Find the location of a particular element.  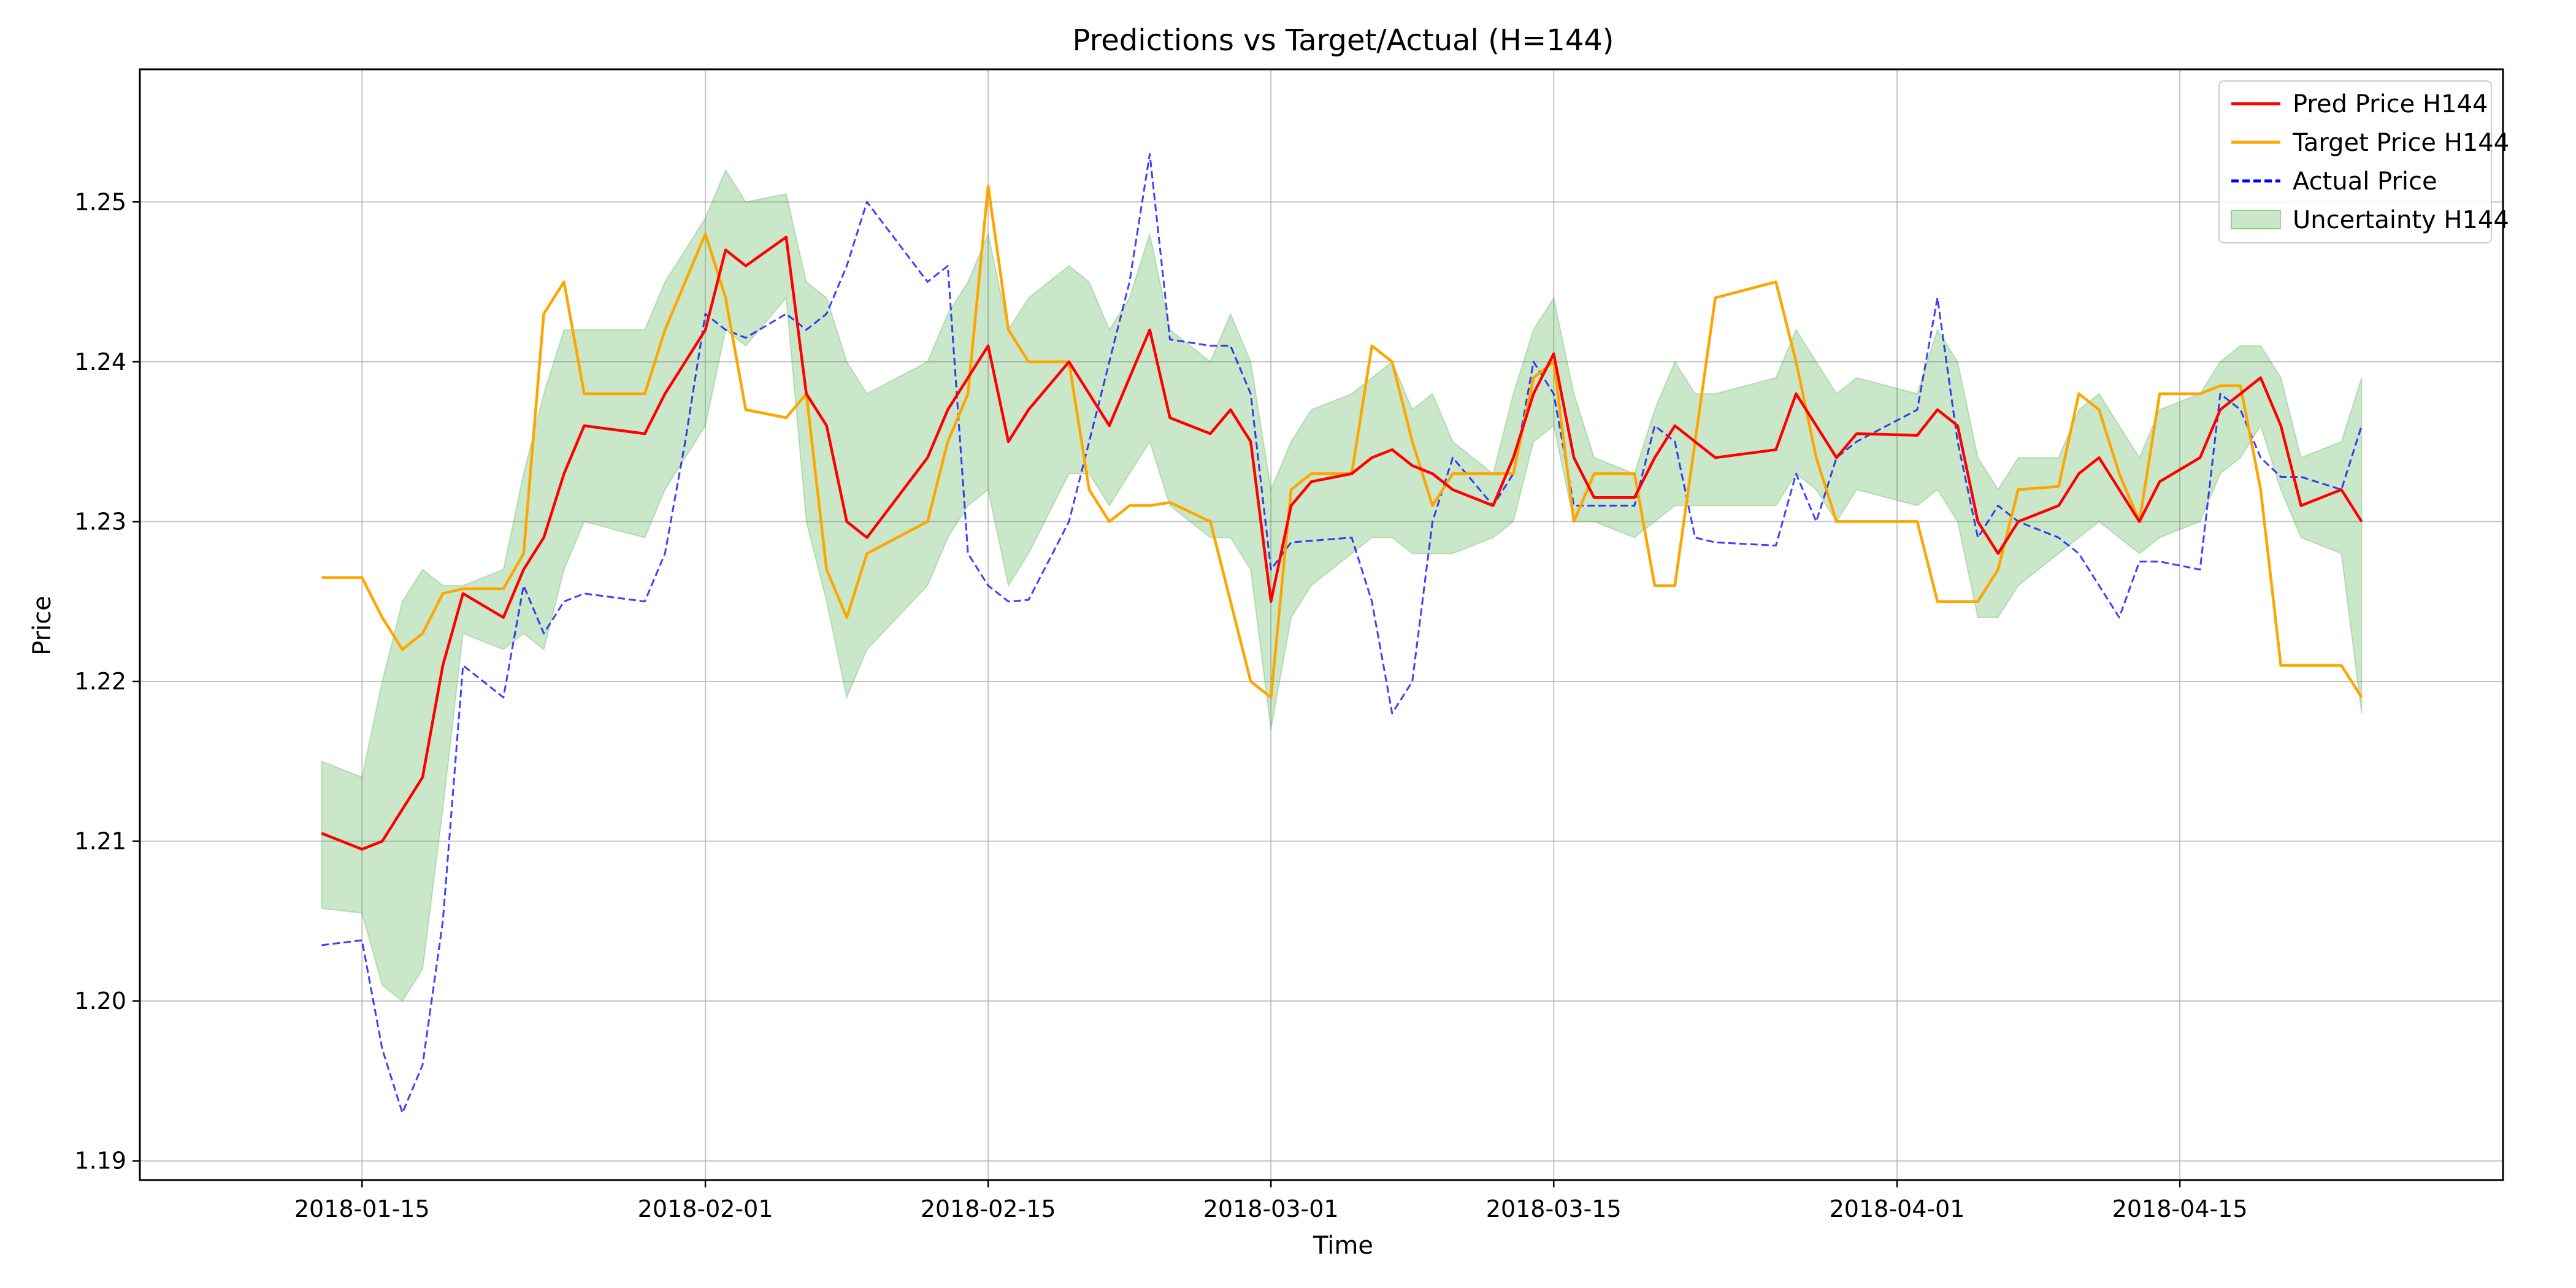

y-tick-label: 1.23 is located at coordinates (100, 521).